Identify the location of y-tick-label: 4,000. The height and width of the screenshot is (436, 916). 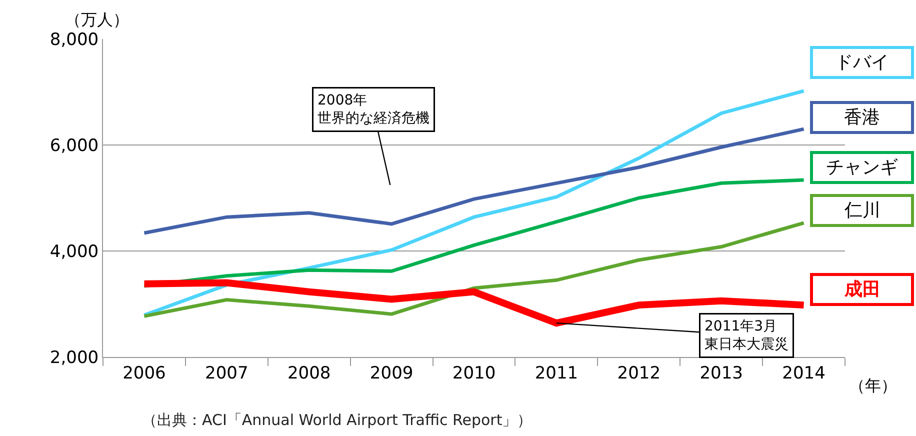
(74, 252).